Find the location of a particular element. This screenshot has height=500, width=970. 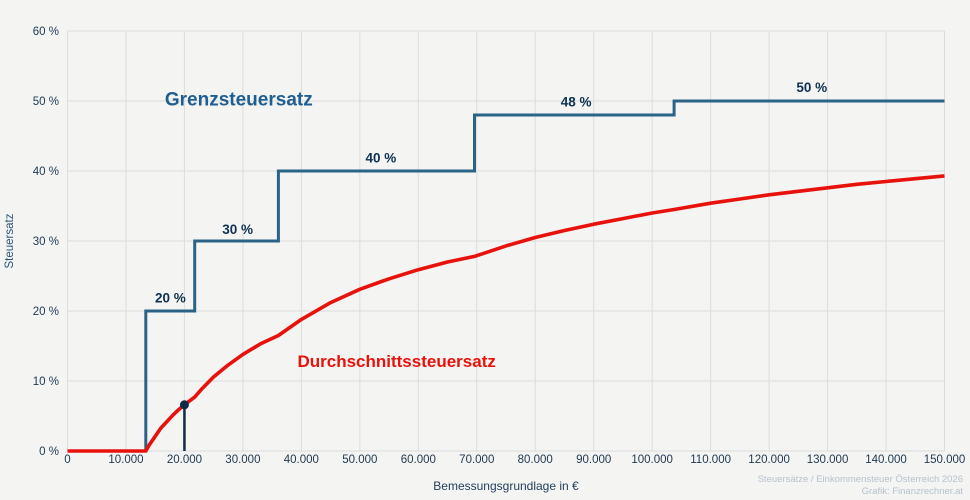

x-tick-label: 100.000 is located at coordinates (652, 460).